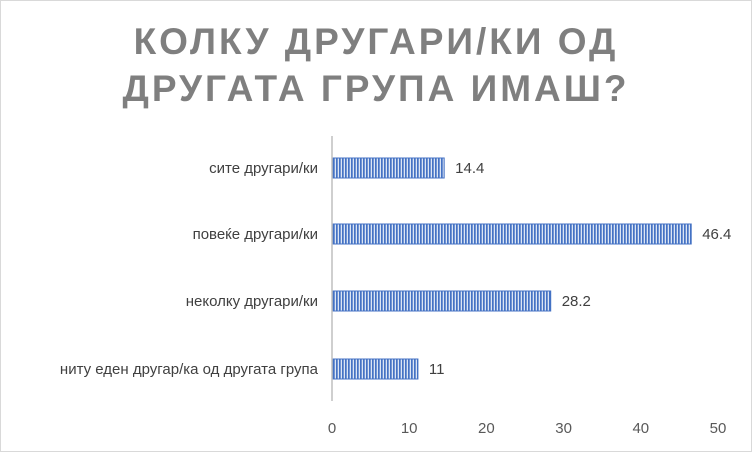  What do you see at coordinates (486, 428) in the screenshot?
I see `x-tick-label-2: 20` at bounding box center [486, 428].